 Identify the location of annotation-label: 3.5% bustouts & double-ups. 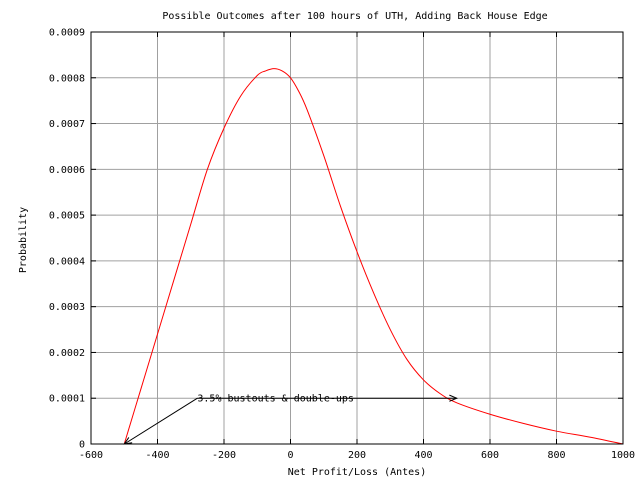
(275, 399).